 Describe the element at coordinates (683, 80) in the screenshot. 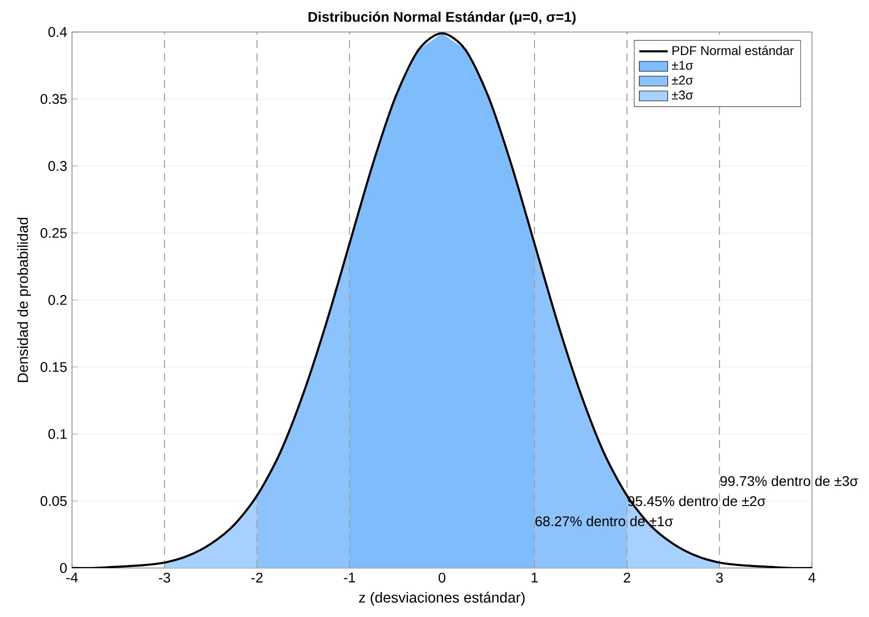

I see `legend-label: ±2σ` at that location.